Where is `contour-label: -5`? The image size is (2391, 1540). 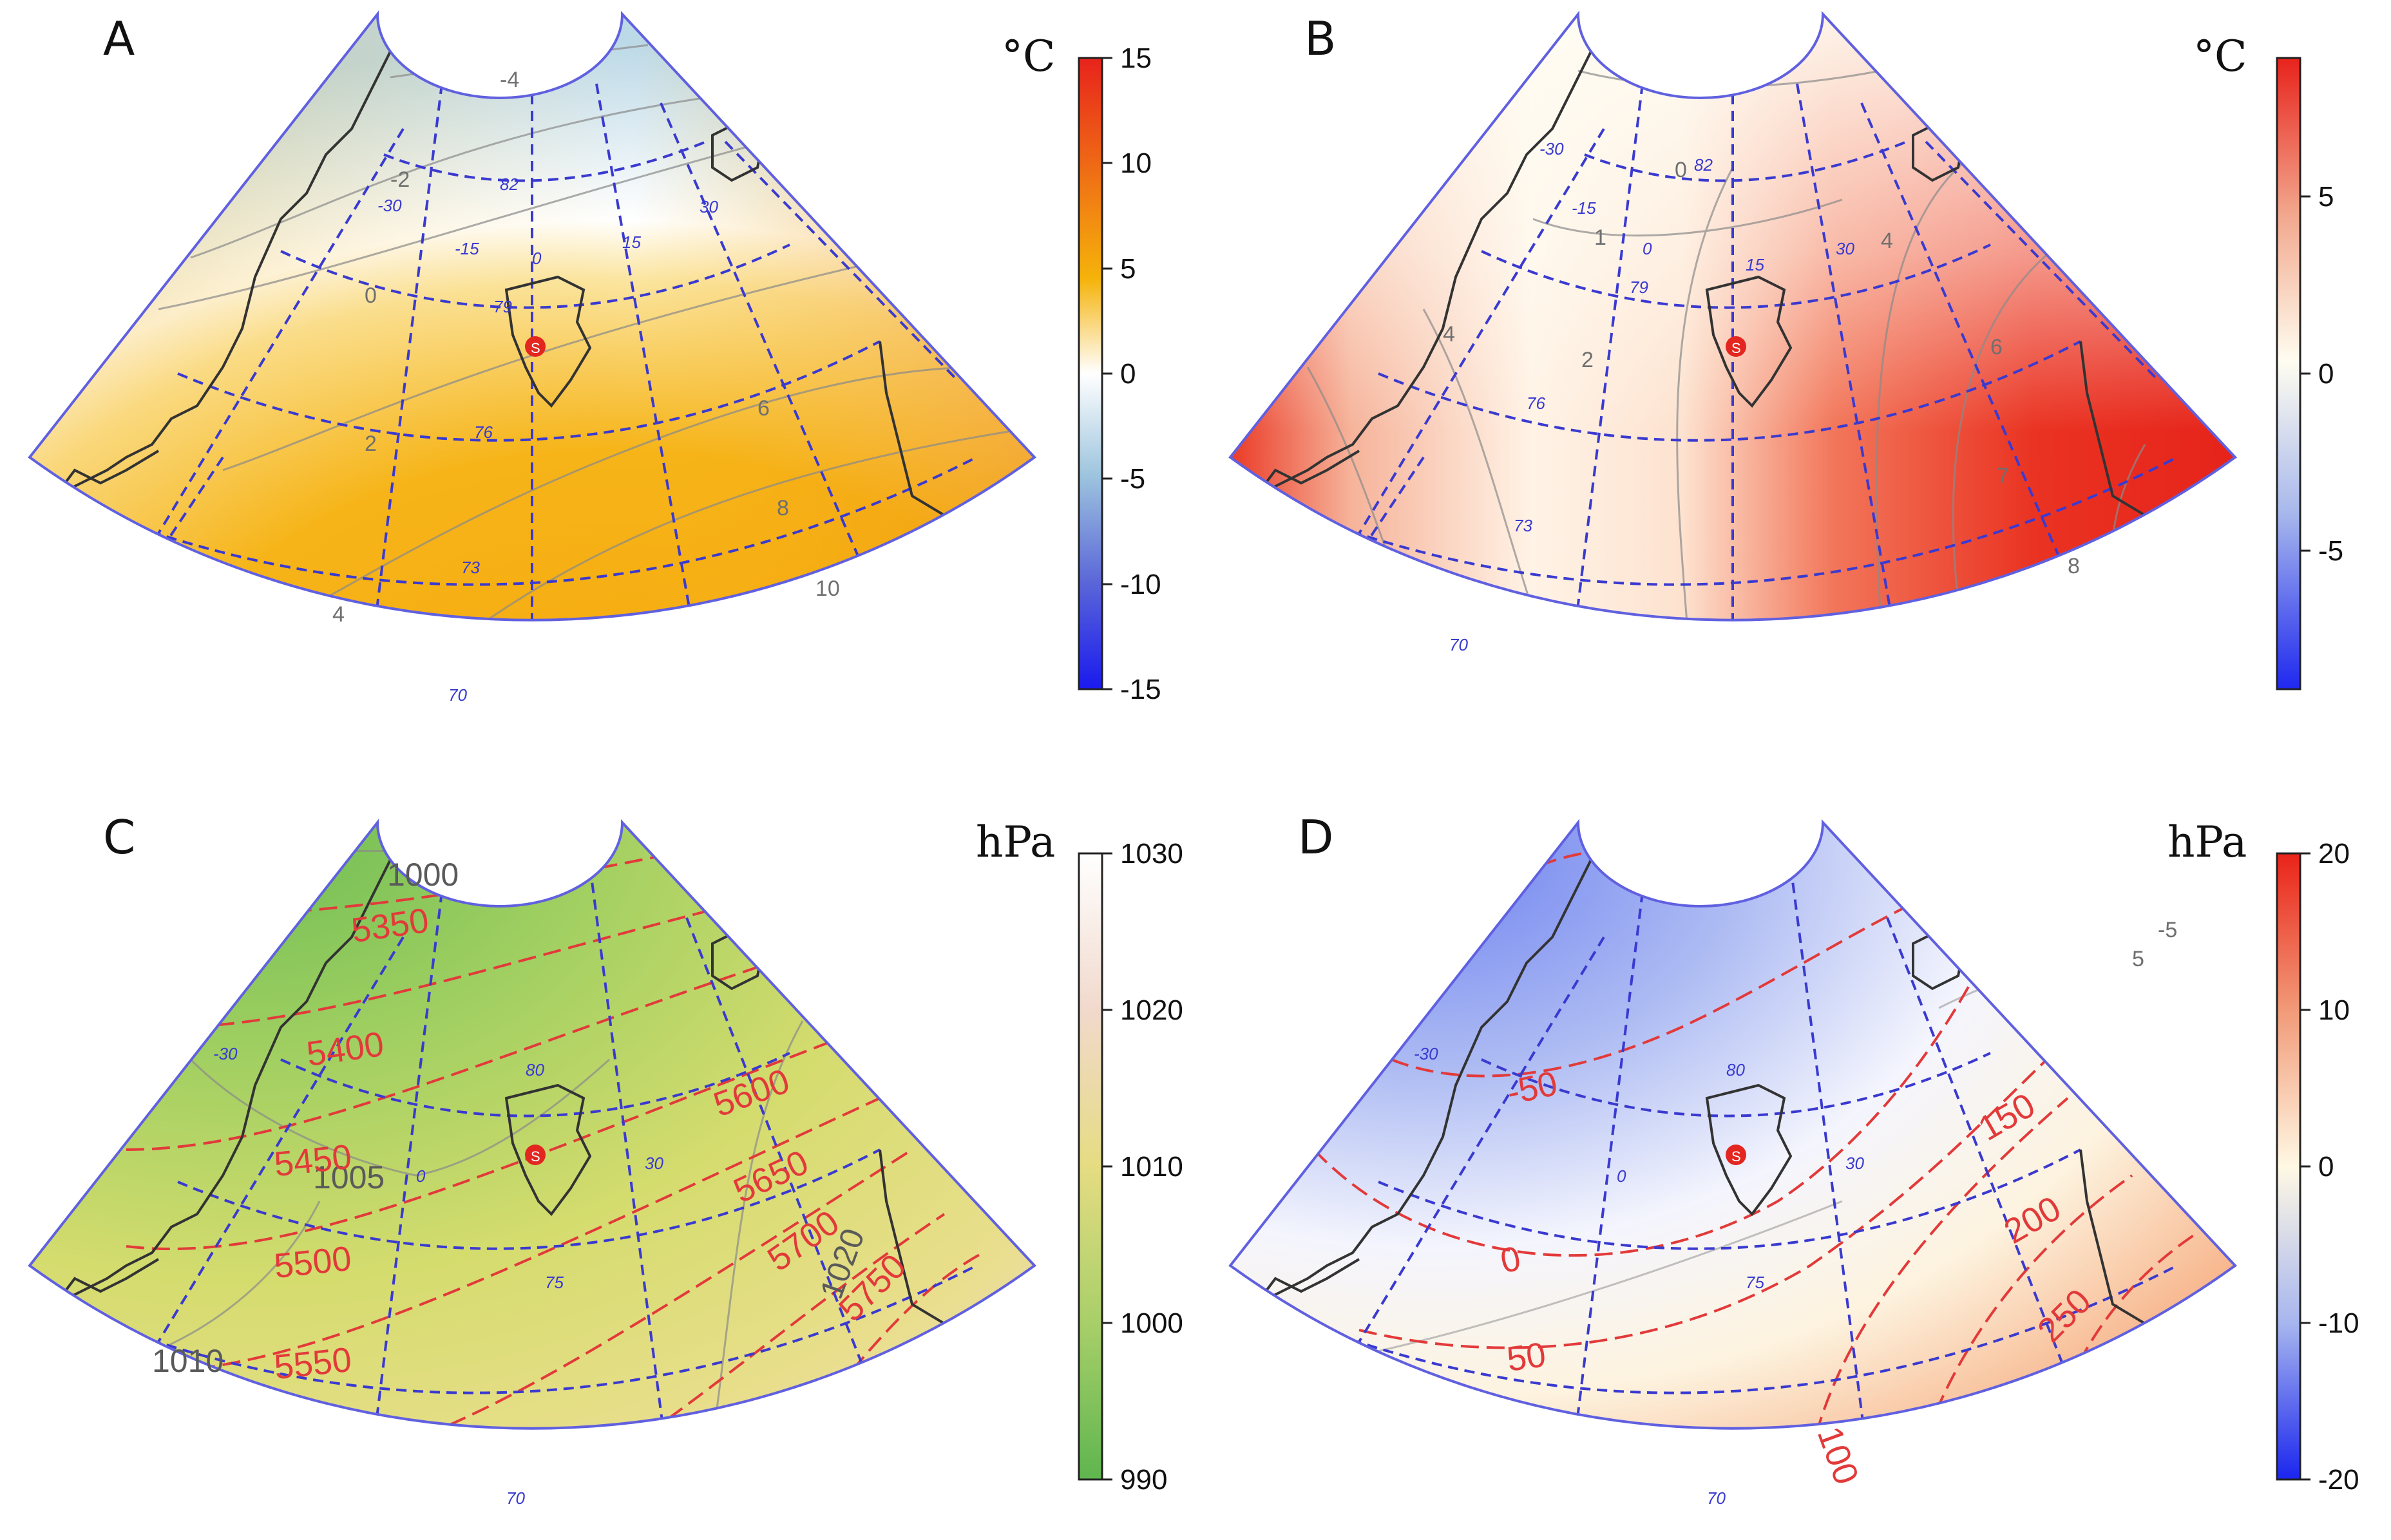
contour-label: -5 is located at coordinates (2167, 930).